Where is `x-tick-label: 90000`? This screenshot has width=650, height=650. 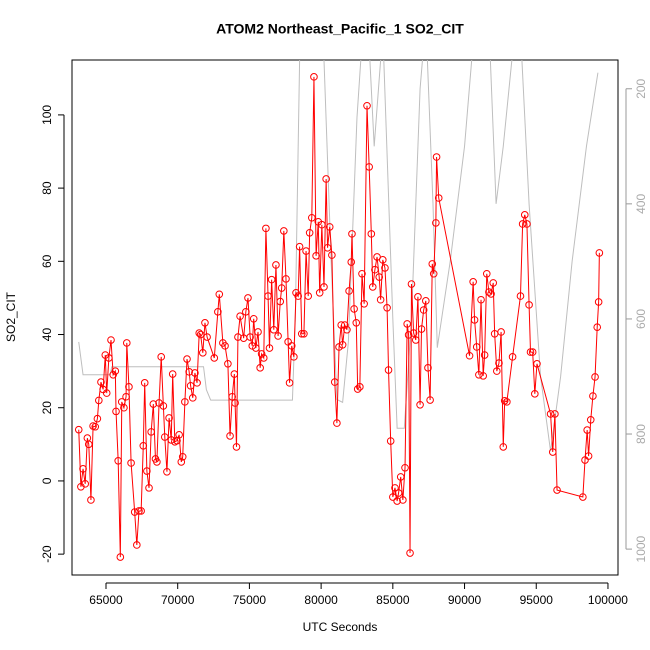
x-tick-label: 90000 is located at coordinates (465, 600).